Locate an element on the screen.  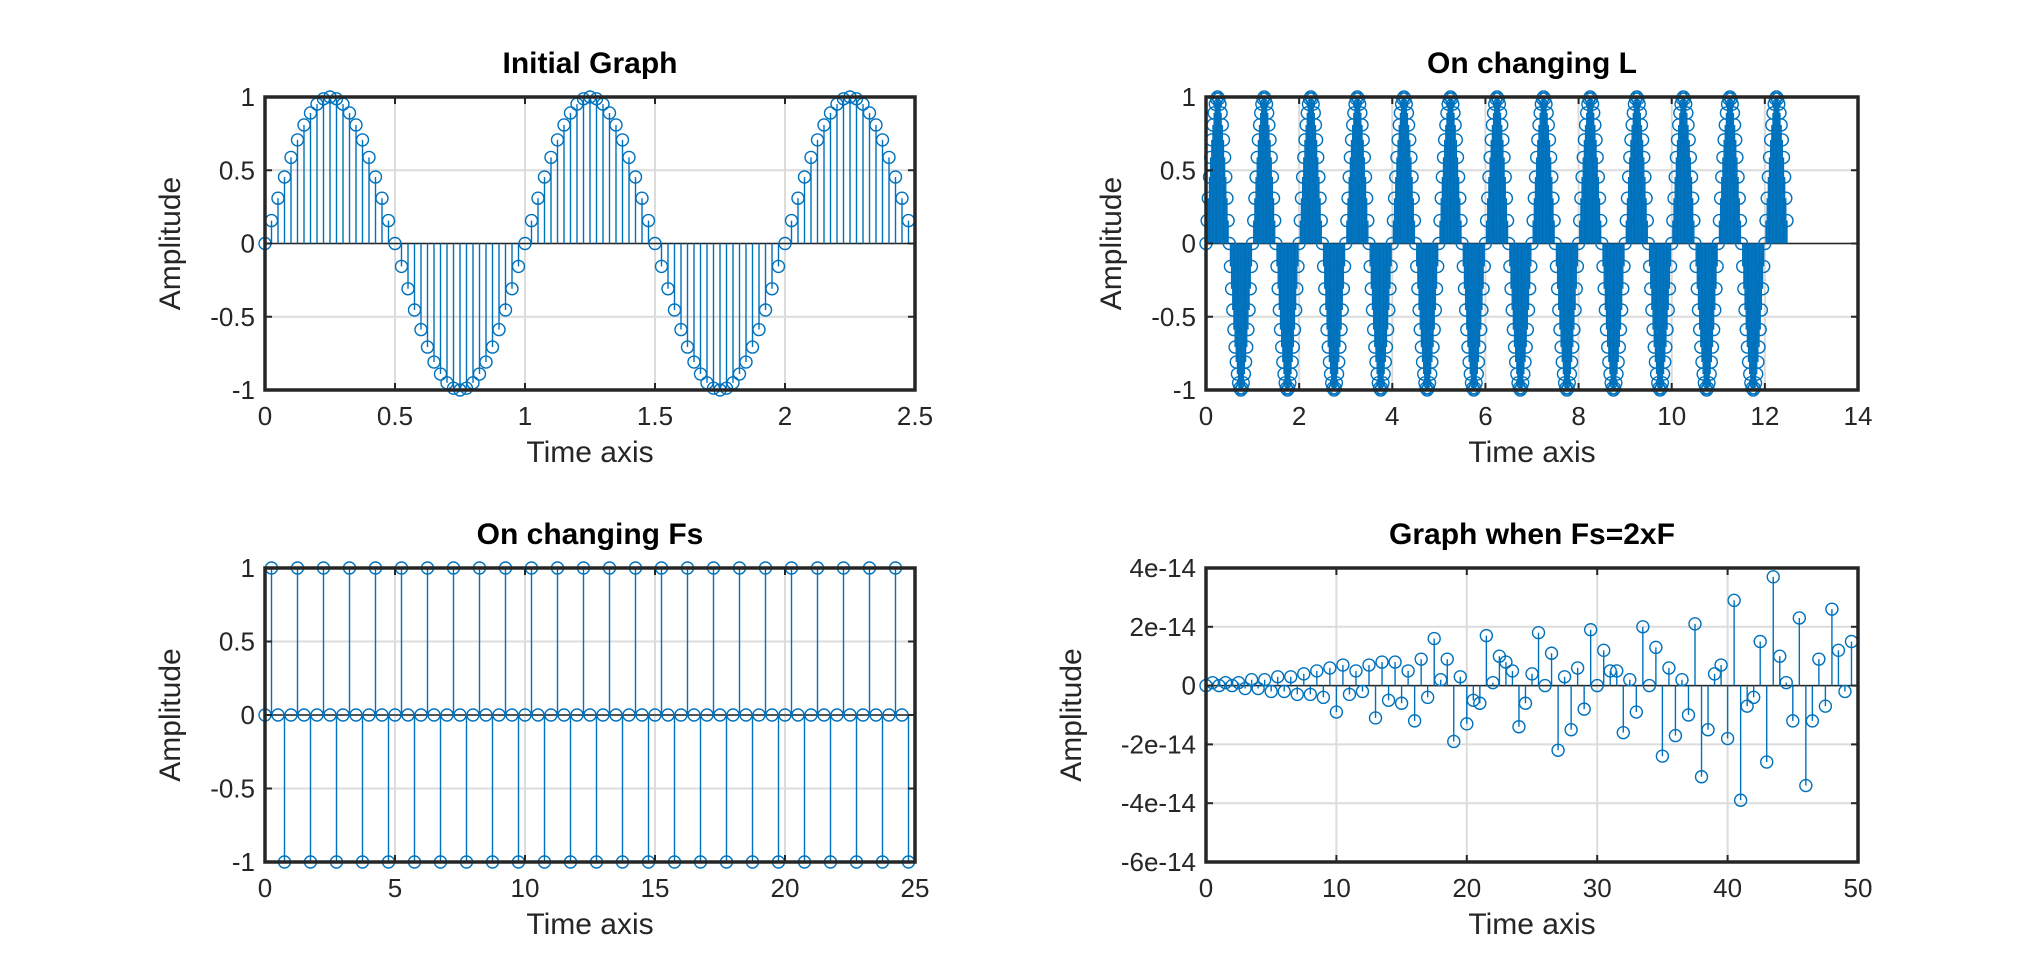
x-tick-label: 0 is located at coordinates (265, 888).